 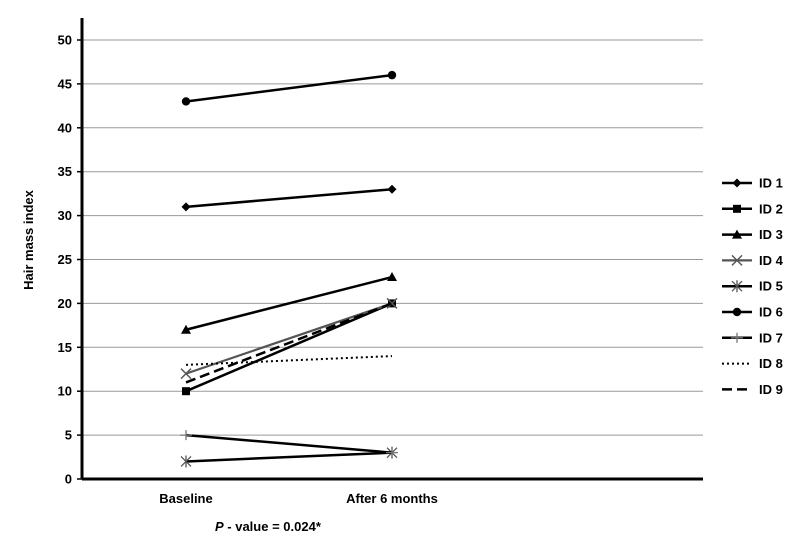 I want to click on y-axis-ticks: 0 5 10 15 20 25 30 35 40 45 50, so click(x=70, y=260).